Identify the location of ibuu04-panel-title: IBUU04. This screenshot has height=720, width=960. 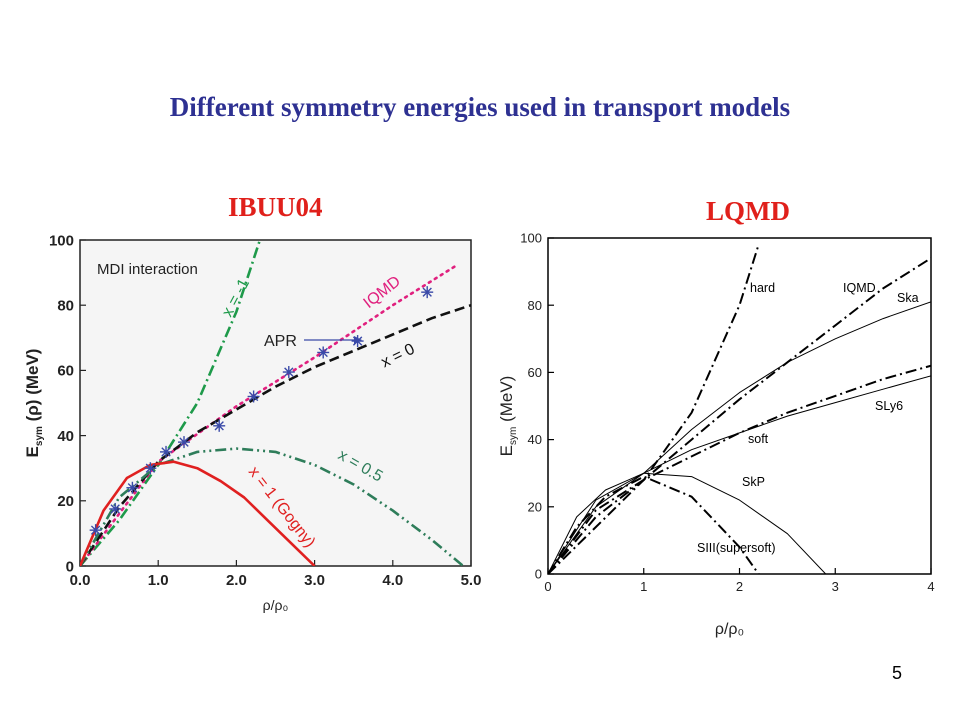
(275, 207).